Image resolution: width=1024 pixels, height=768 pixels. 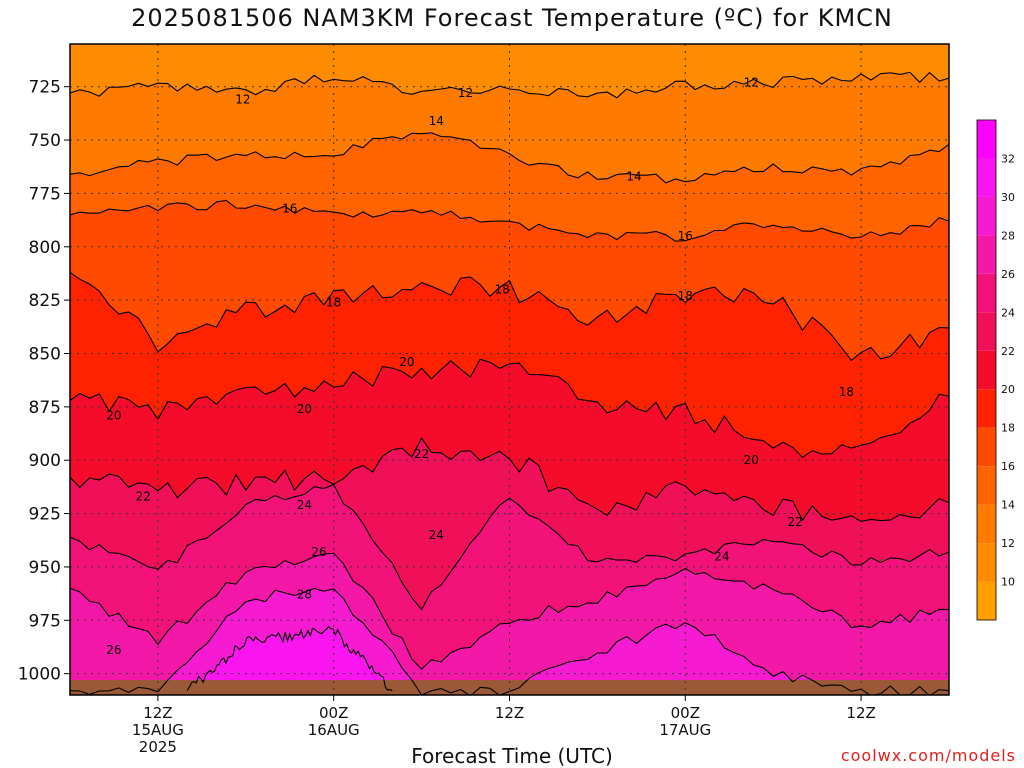 I want to click on ground-fill, so click(x=509, y=687).